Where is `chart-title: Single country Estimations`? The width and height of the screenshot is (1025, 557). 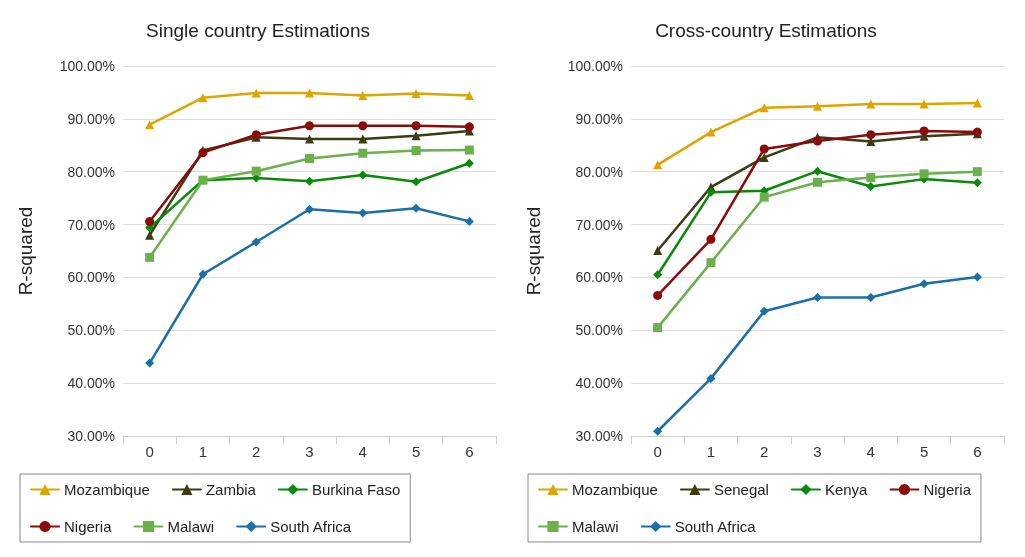 chart-title: Single country Estimations is located at coordinates (258, 30).